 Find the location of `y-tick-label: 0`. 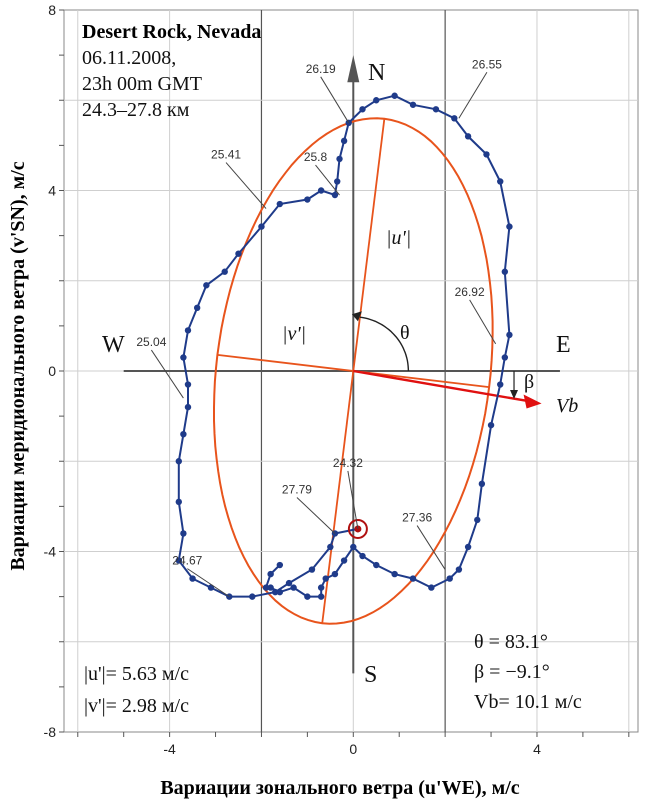

y-tick-label: 0 is located at coordinates (52, 371).